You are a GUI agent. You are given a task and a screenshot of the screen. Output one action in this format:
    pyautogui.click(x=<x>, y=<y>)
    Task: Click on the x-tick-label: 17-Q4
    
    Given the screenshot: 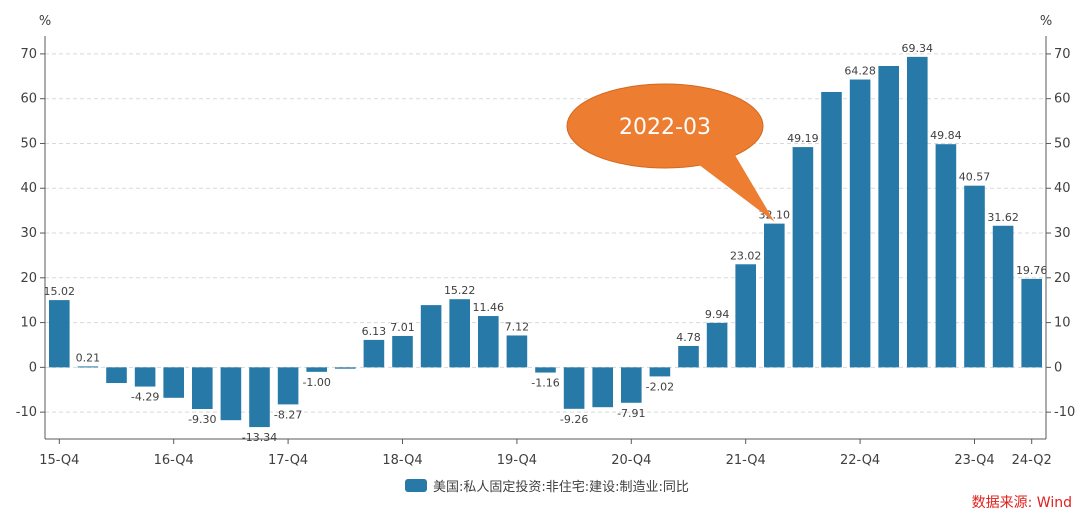 What is the action you would take?
    pyautogui.click(x=288, y=460)
    